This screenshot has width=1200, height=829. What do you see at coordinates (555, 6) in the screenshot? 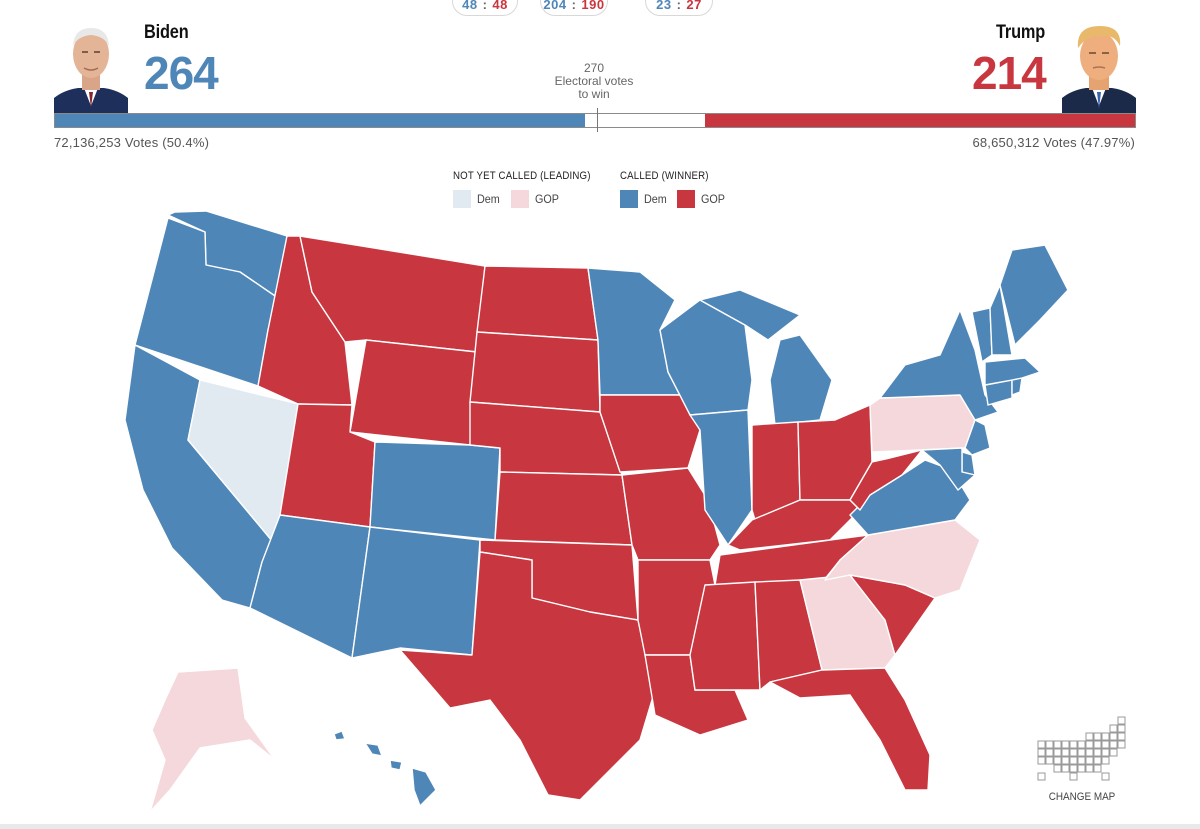
I see `pill-dem-count: 204` at bounding box center [555, 6].